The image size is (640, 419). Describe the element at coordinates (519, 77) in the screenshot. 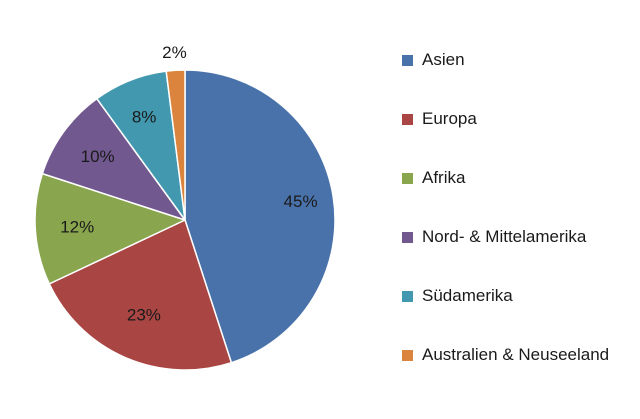

I see `legend-item-asien: Asien` at that location.